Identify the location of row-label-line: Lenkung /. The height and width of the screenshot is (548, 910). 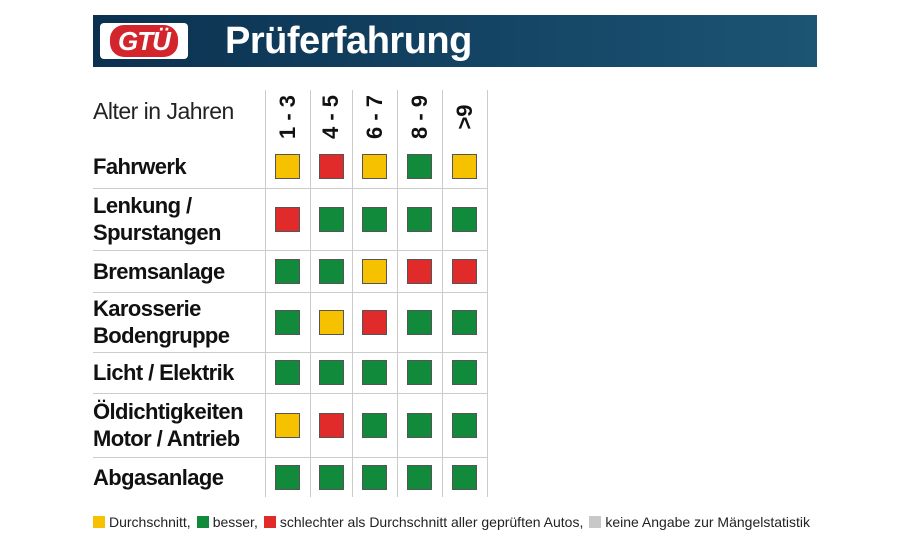
(142, 205).